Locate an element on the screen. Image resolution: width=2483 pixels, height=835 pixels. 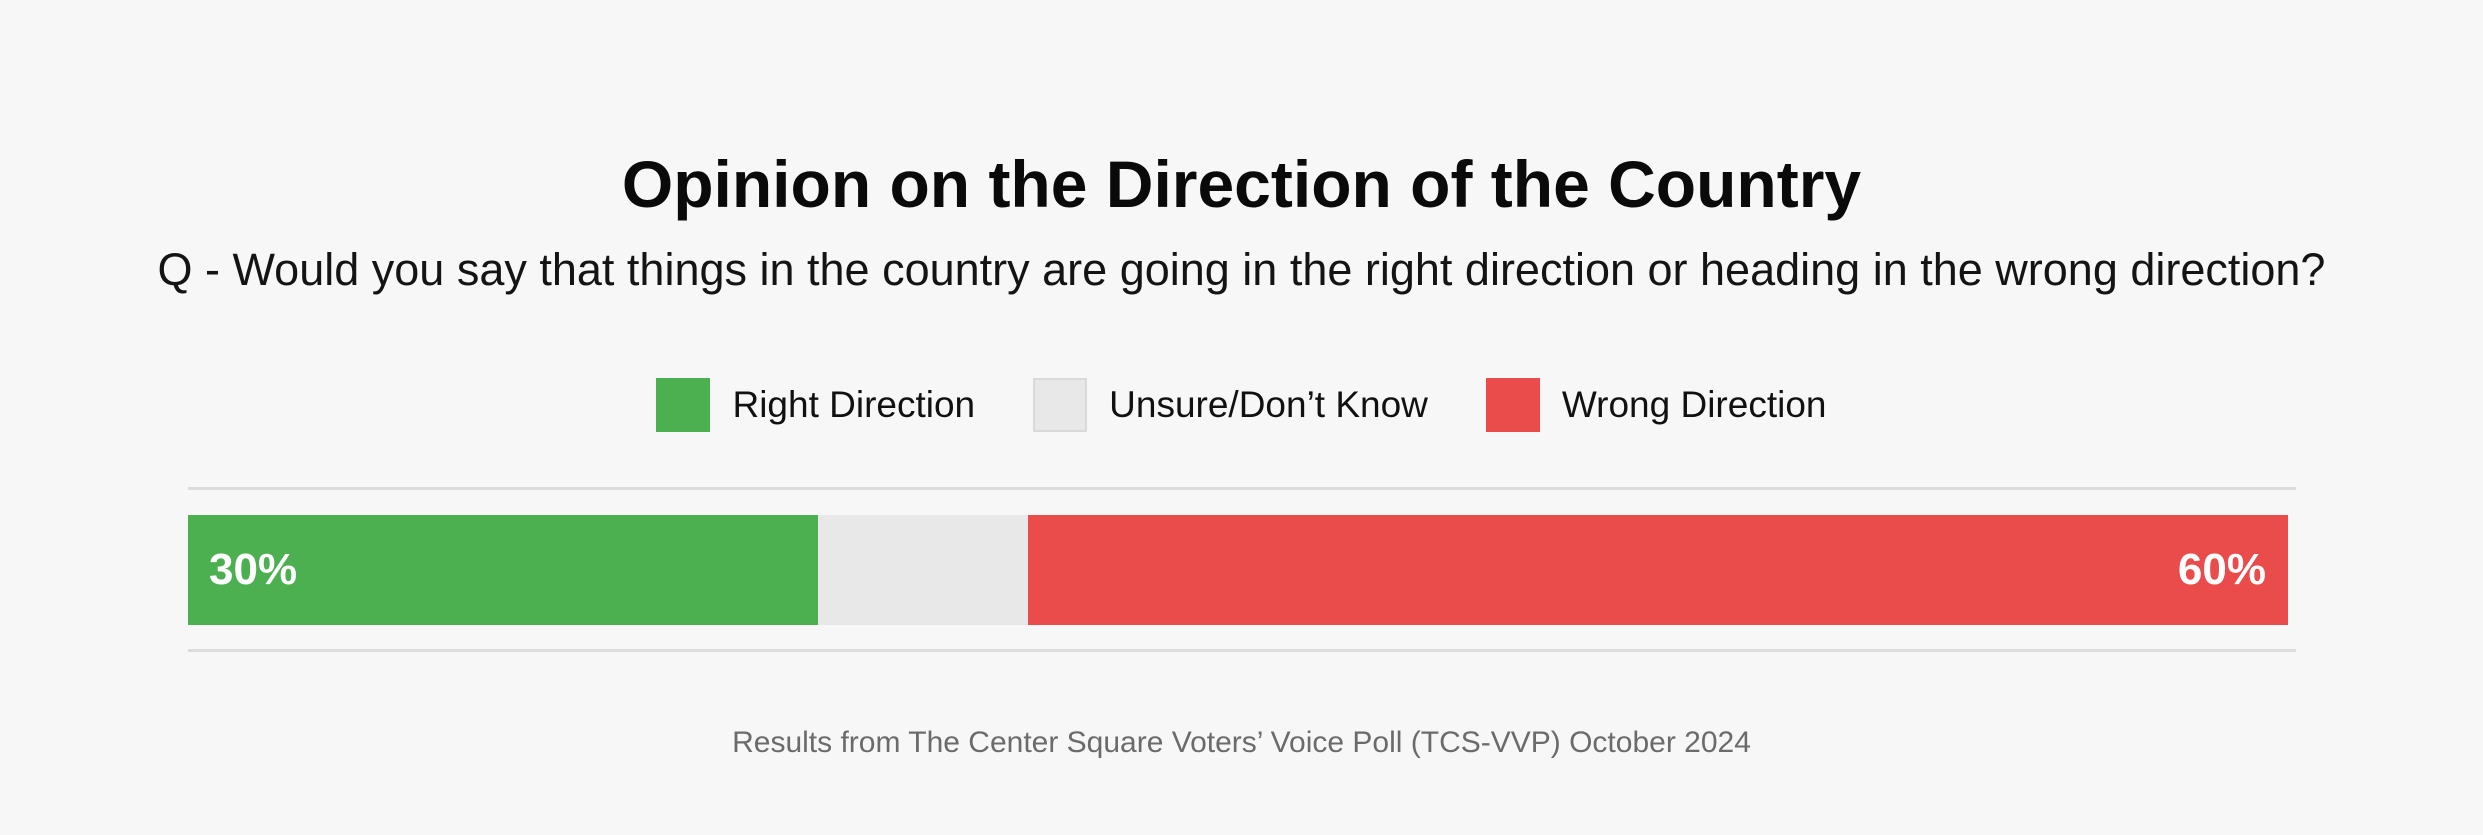
legend-swatch-unsure is located at coordinates (1060, 405).